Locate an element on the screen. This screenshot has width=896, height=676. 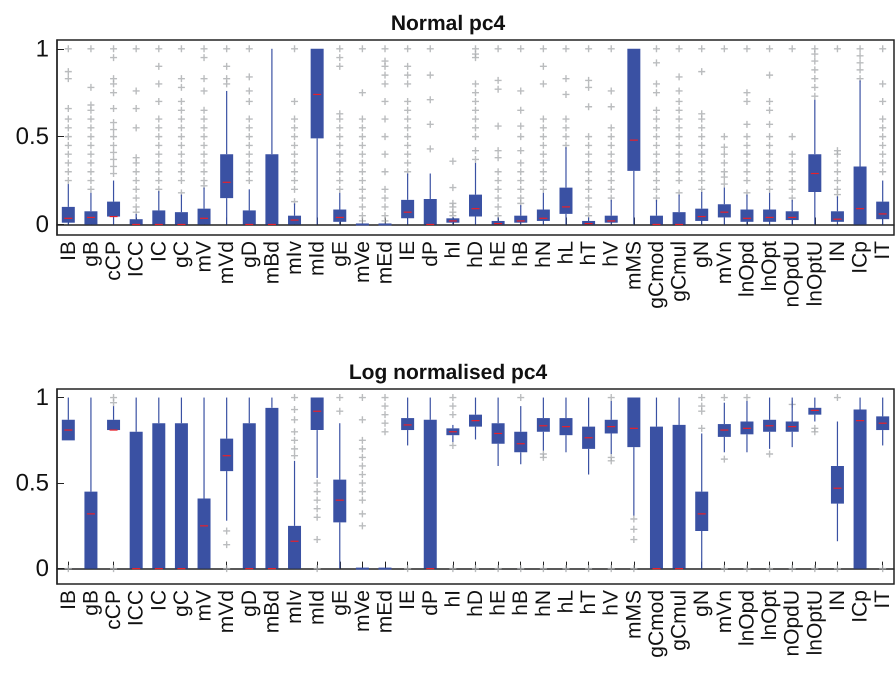
chart-title: Normal pc4 is located at coordinates (448, 23).